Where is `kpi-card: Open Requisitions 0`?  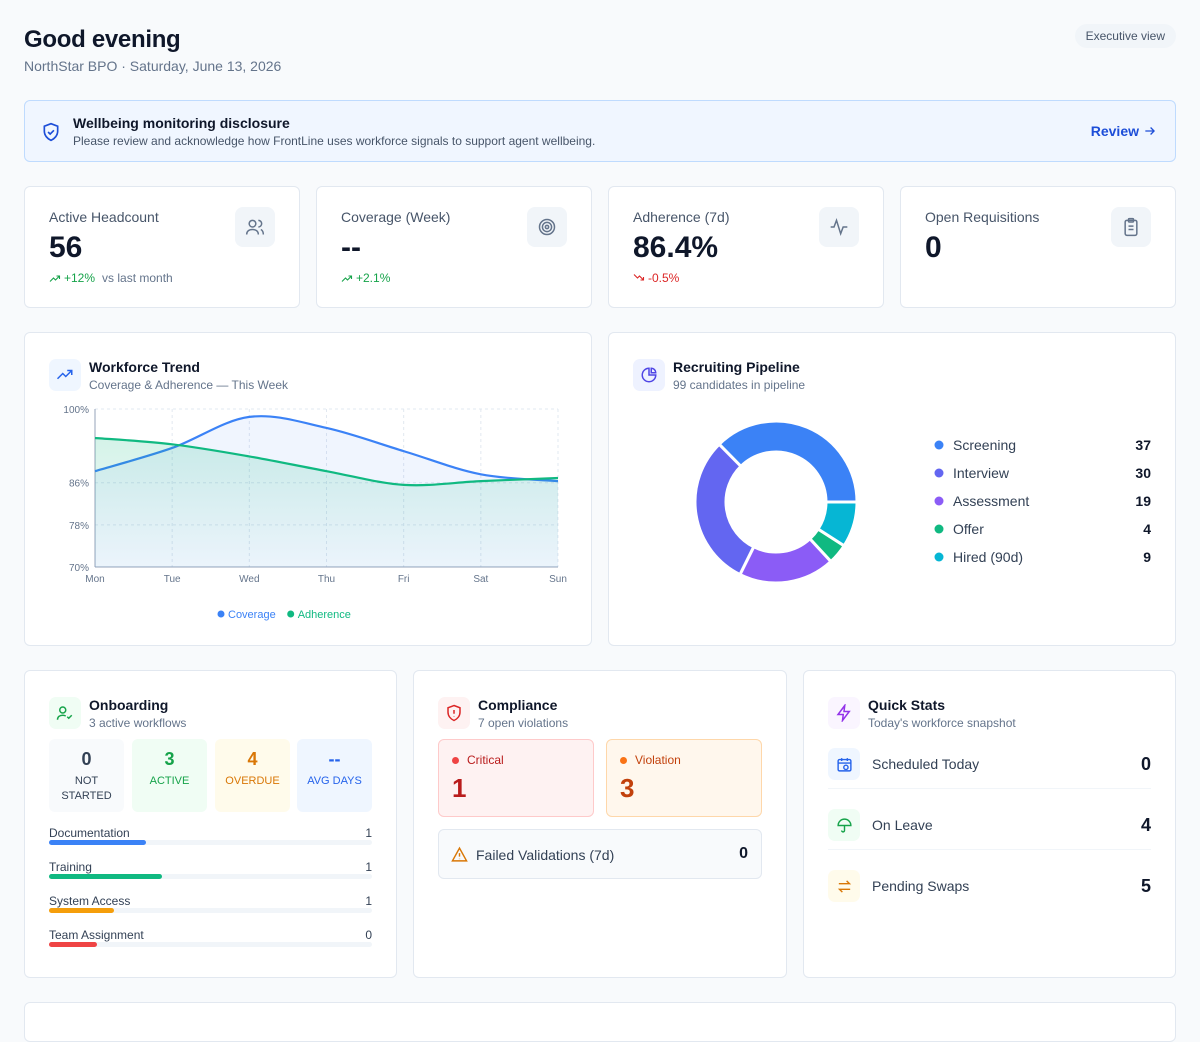 kpi-card: Open Requisitions 0 is located at coordinates (1038, 247).